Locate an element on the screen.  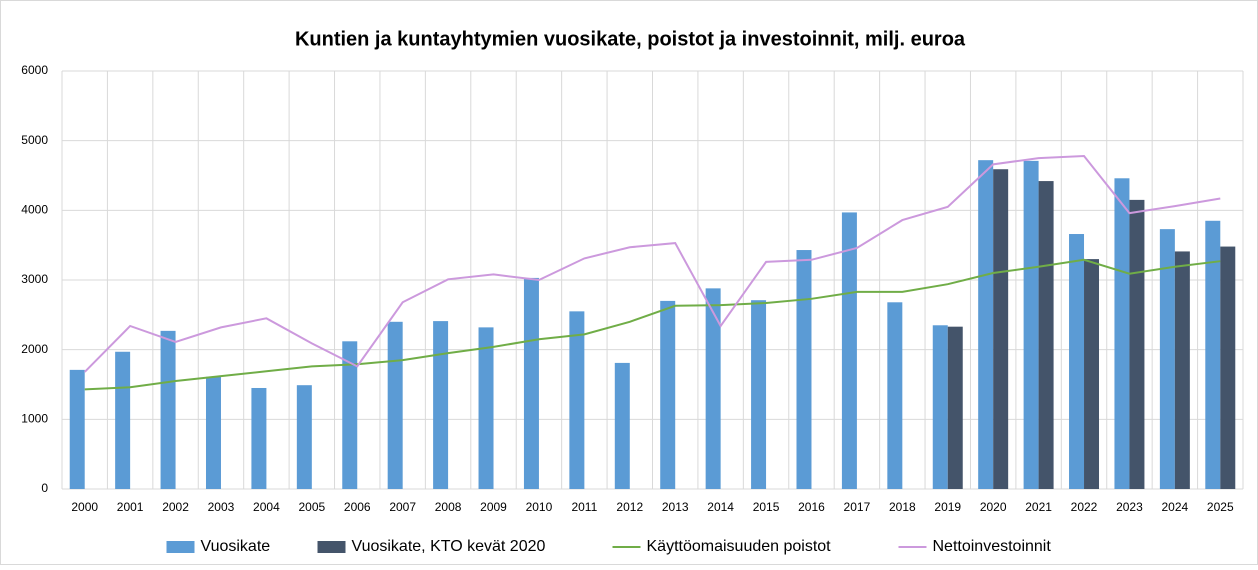
x-tick-label: 2011 is located at coordinates (584, 507).